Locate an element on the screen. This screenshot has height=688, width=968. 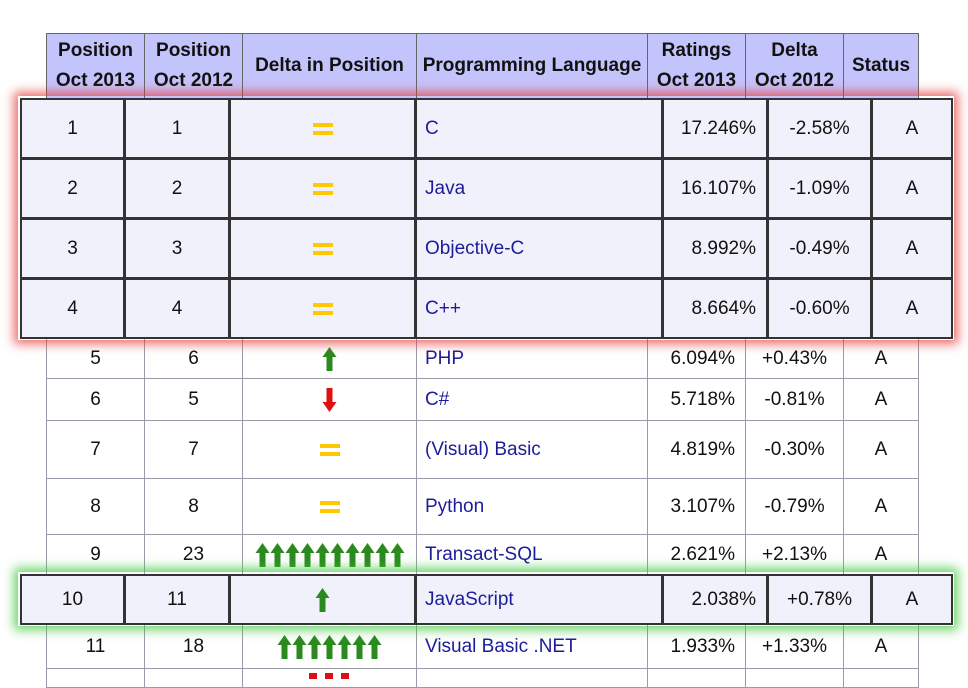
cell: 6 is located at coordinates (95, 399).